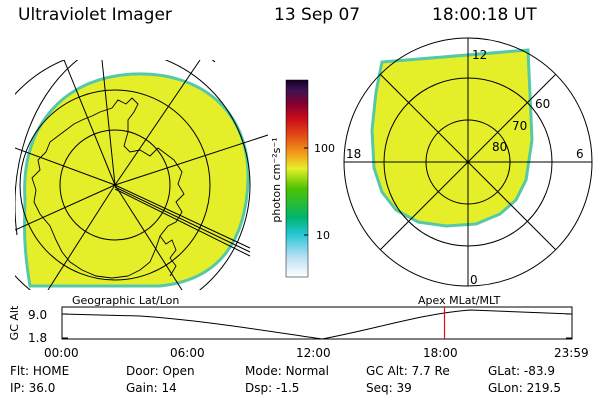 This screenshot has width=600, height=400. What do you see at coordinates (95, 15) in the screenshot?
I see `app-title: Ultraviolet Imager` at bounding box center [95, 15].